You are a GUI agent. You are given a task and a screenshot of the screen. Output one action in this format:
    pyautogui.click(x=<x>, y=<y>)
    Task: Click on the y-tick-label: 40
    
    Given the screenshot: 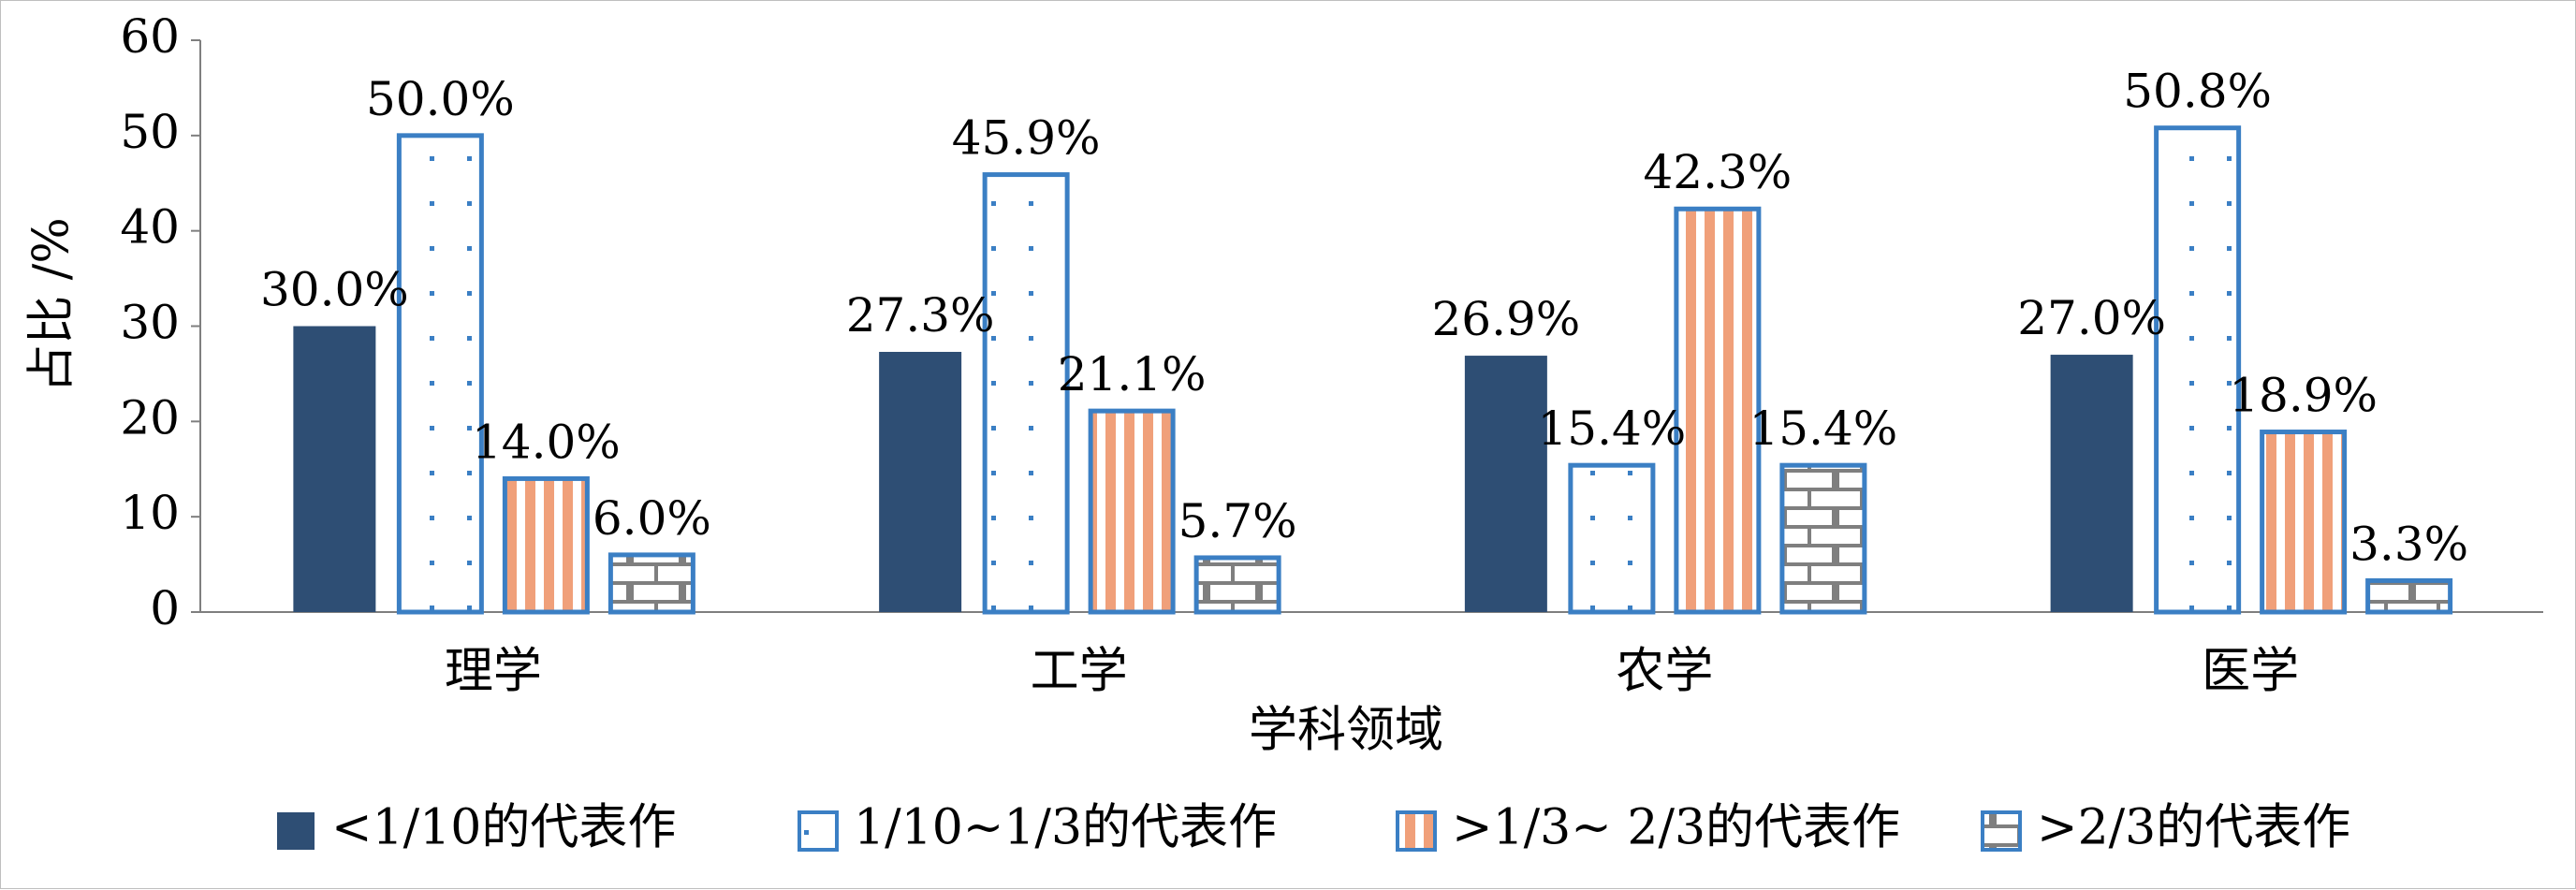 What is the action you would take?
    pyautogui.click(x=150, y=227)
    